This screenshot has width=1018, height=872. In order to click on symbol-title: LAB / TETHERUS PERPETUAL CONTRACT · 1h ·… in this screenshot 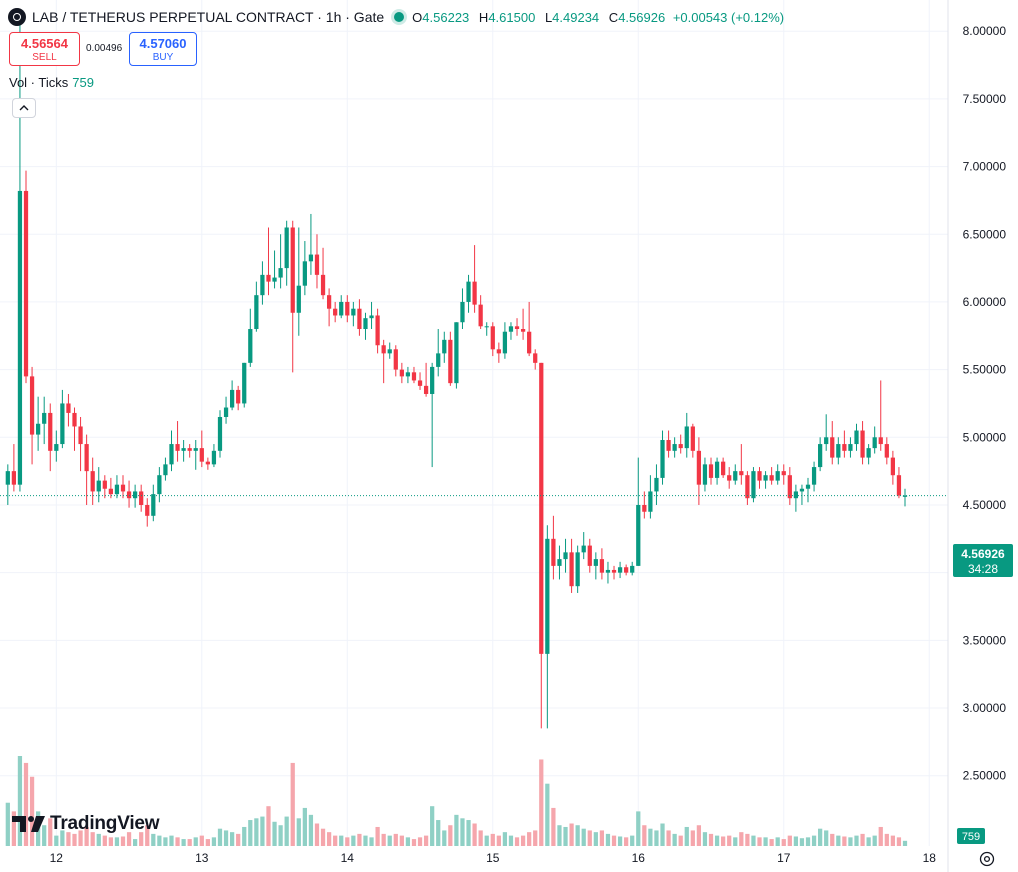, I will do `click(208, 17)`.